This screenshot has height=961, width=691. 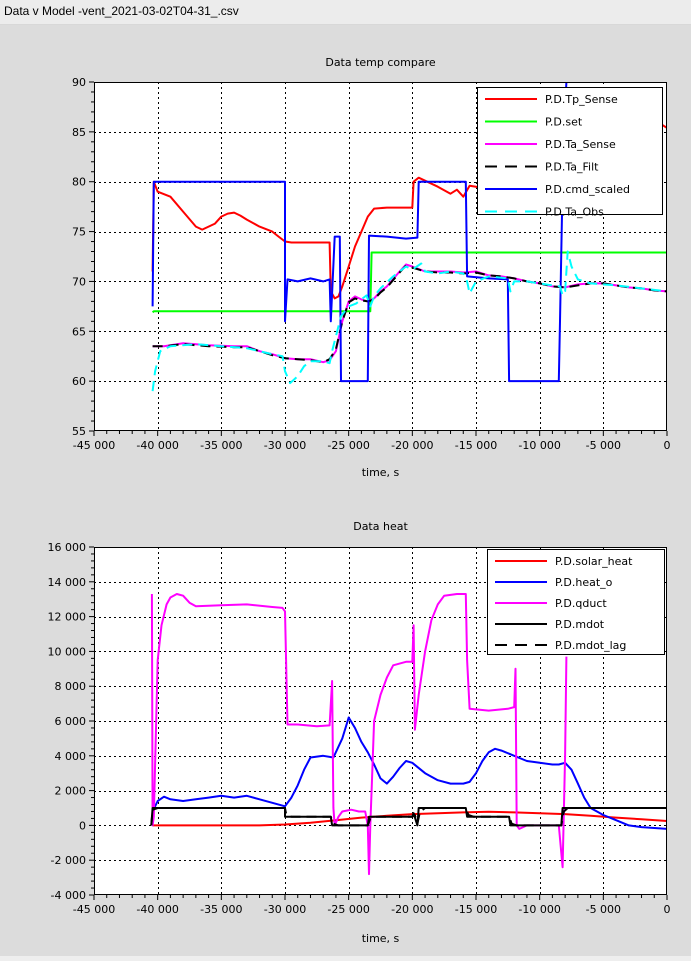 What do you see at coordinates (79, 431) in the screenshot?
I see `y-tick-label: 55` at bounding box center [79, 431].